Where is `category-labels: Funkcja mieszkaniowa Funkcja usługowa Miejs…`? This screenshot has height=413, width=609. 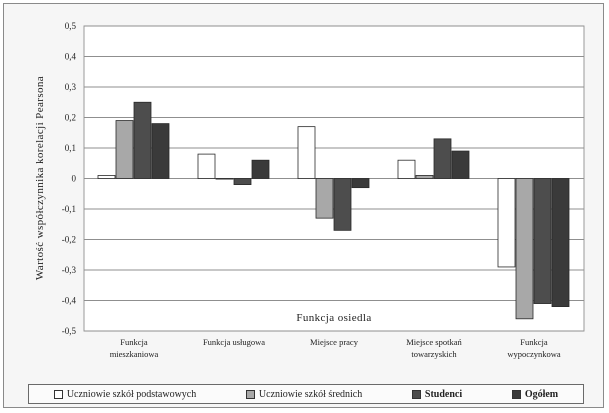
category-labels: Funkcja mieszkaniowa Funkcja usługowa Miejs… is located at coordinates (335, 348).